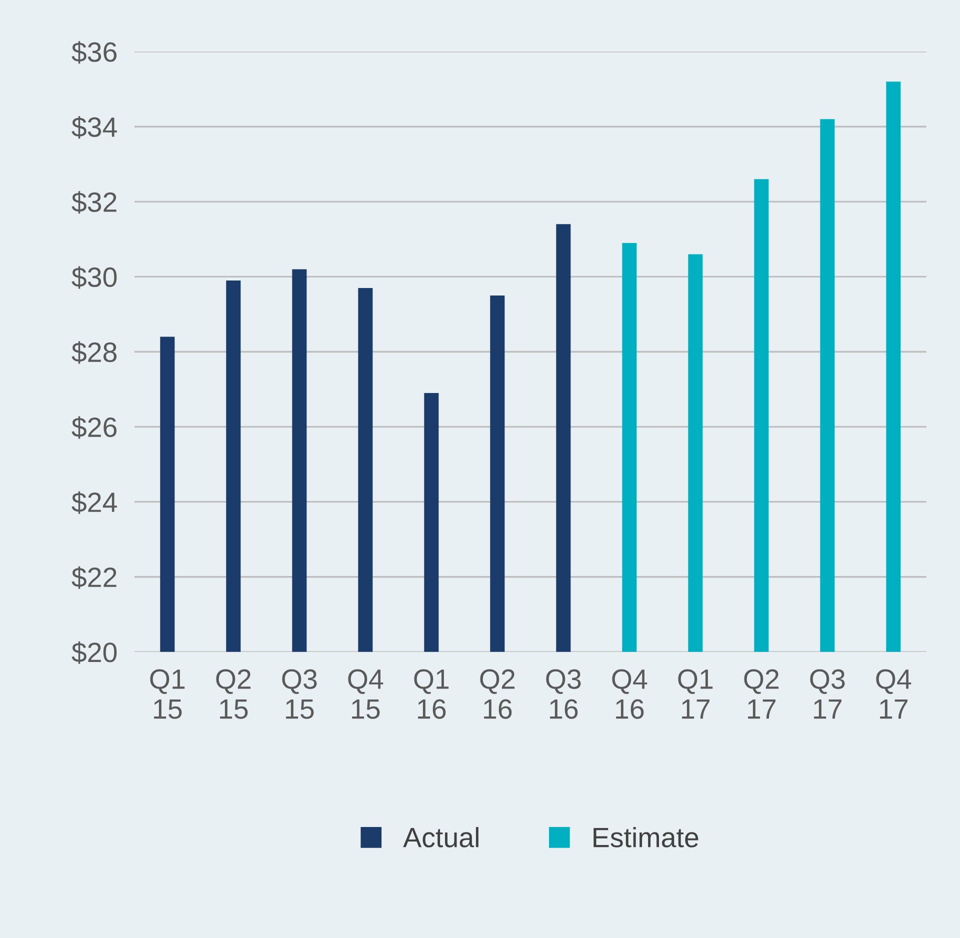  What do you see at coordinates (646, 837) in the screenshot?
I see `legend-label: Estimate` at bounding box center [646, 837].